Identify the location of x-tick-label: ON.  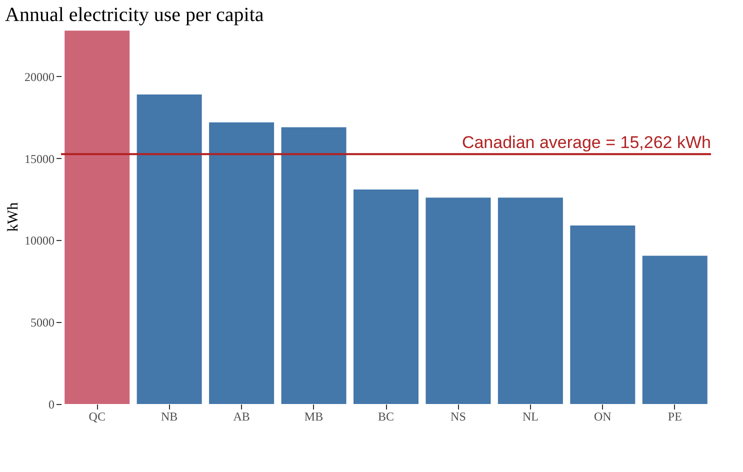
(603, 417).